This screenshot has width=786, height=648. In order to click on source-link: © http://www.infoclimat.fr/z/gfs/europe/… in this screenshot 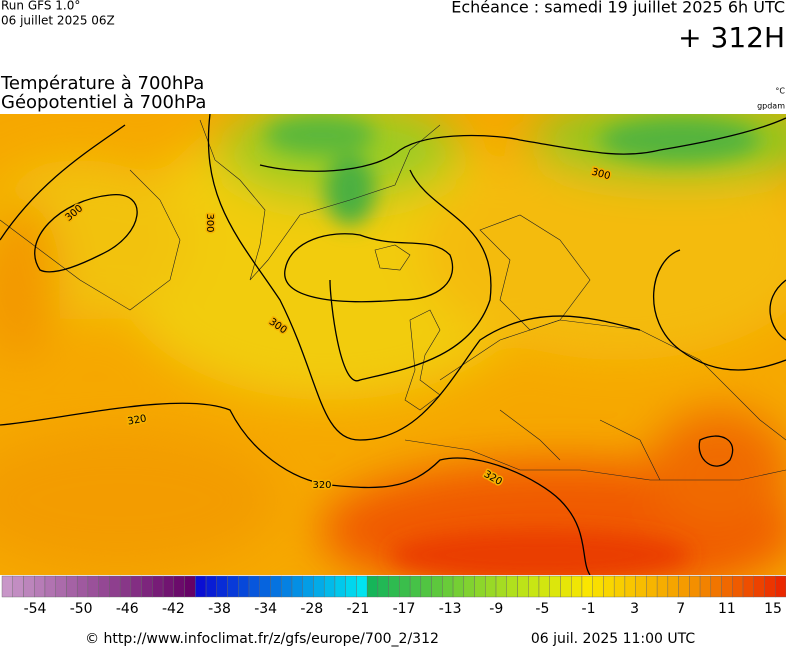, I will do `click(262, 639)`.